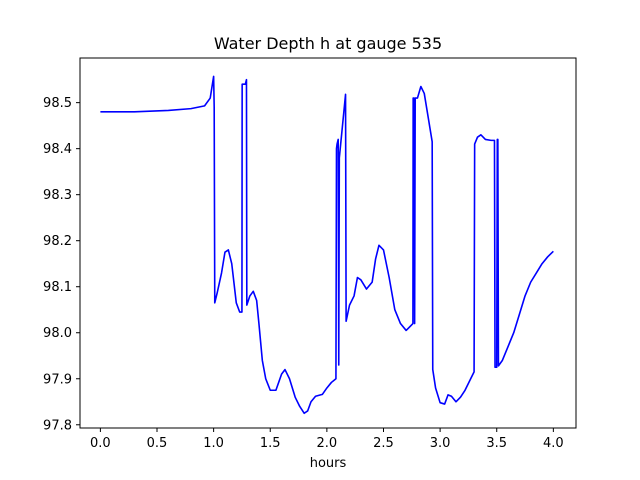  Describe the element at coordinates (57, 425) in the screenshot. I see `y-tick-label: 97.8` at that location.